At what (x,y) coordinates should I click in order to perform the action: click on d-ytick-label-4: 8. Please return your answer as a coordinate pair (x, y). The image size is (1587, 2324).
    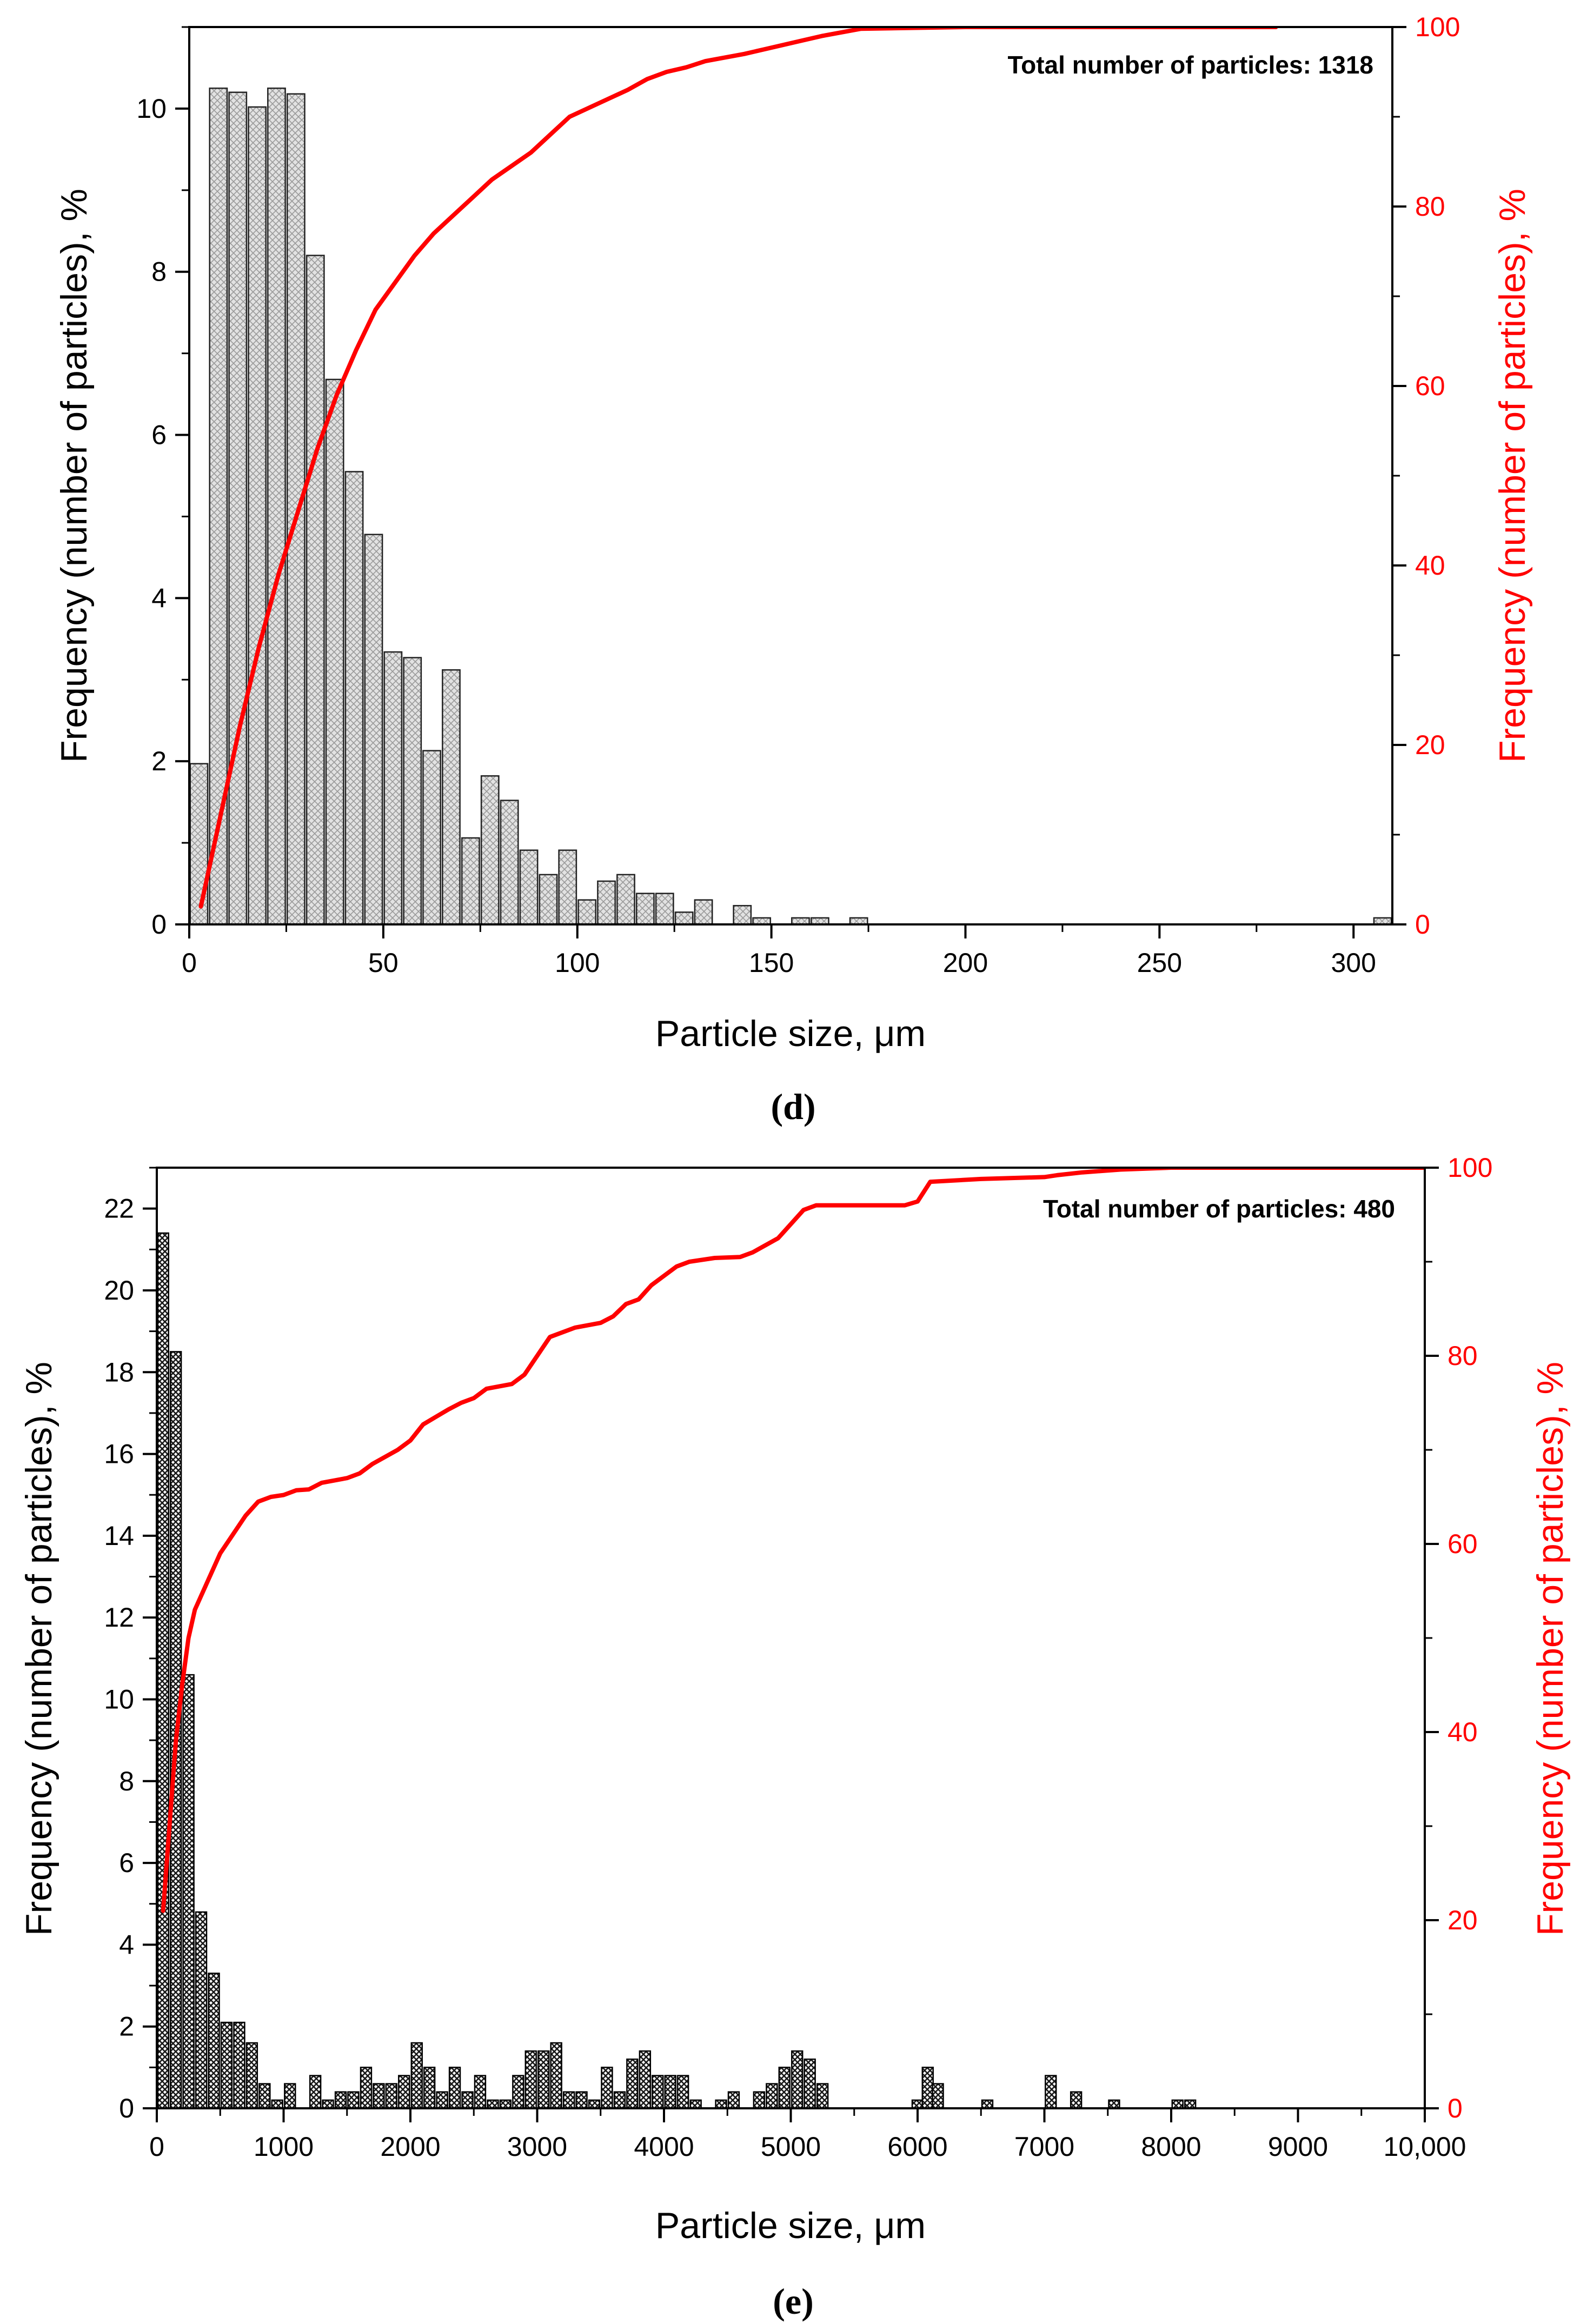
    Looking at the image, I should click on (159, 272).